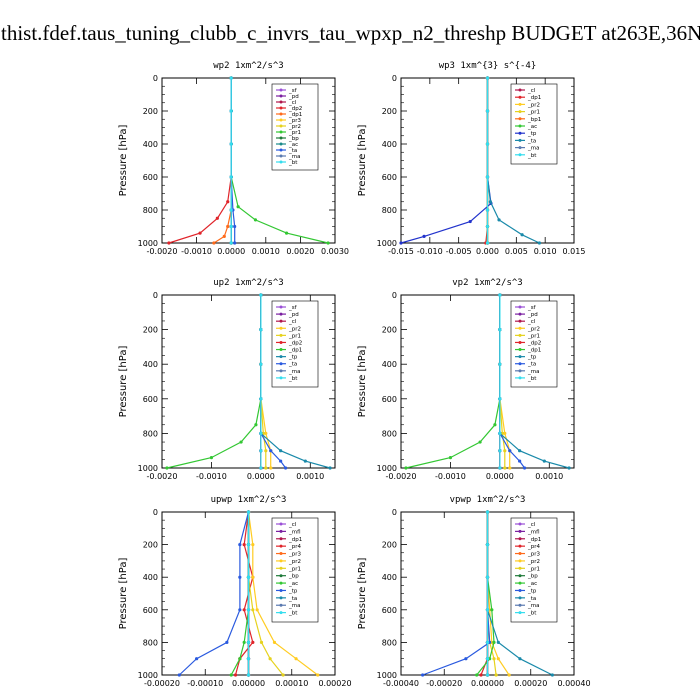 The image size is (700, 700). I want to click on x-tick-label: 0.00010, so click(291, 683).